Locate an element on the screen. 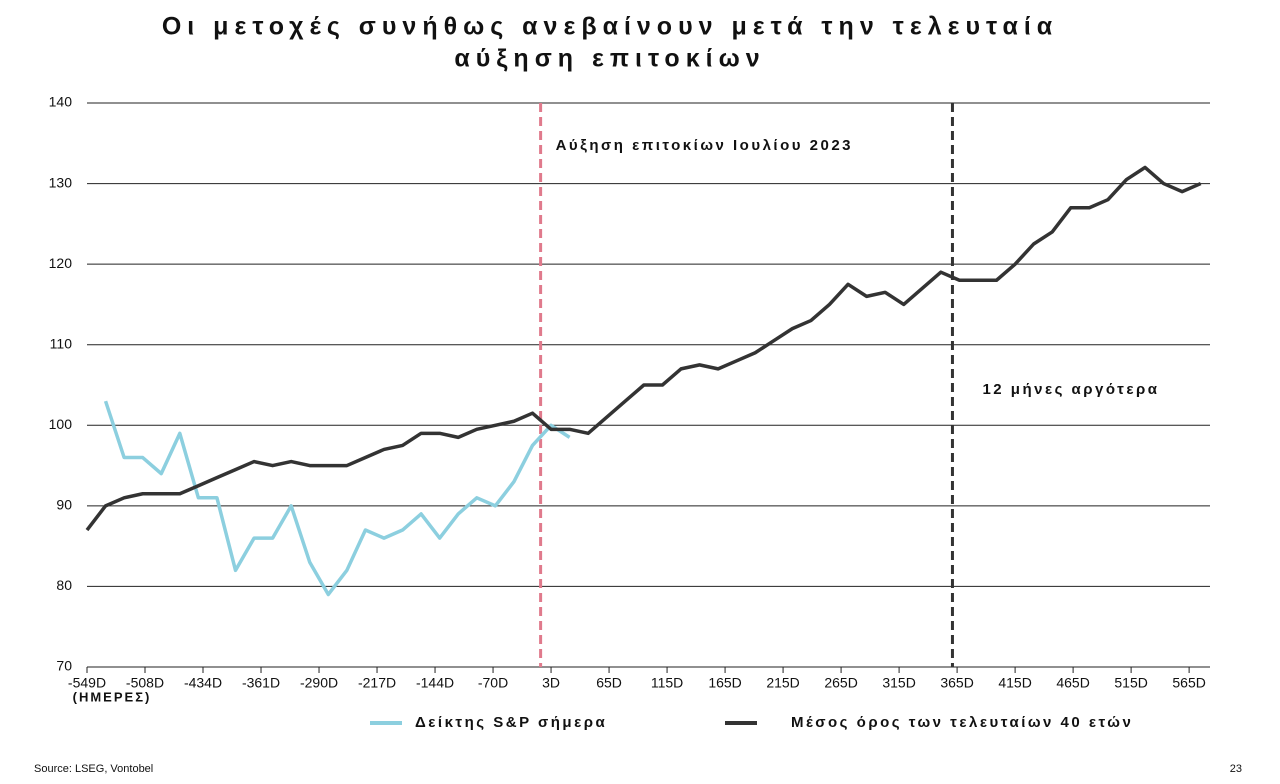 This screenshot has height=784, width=1280. x-tick-label: 115D is located at coordinates (667, 683).